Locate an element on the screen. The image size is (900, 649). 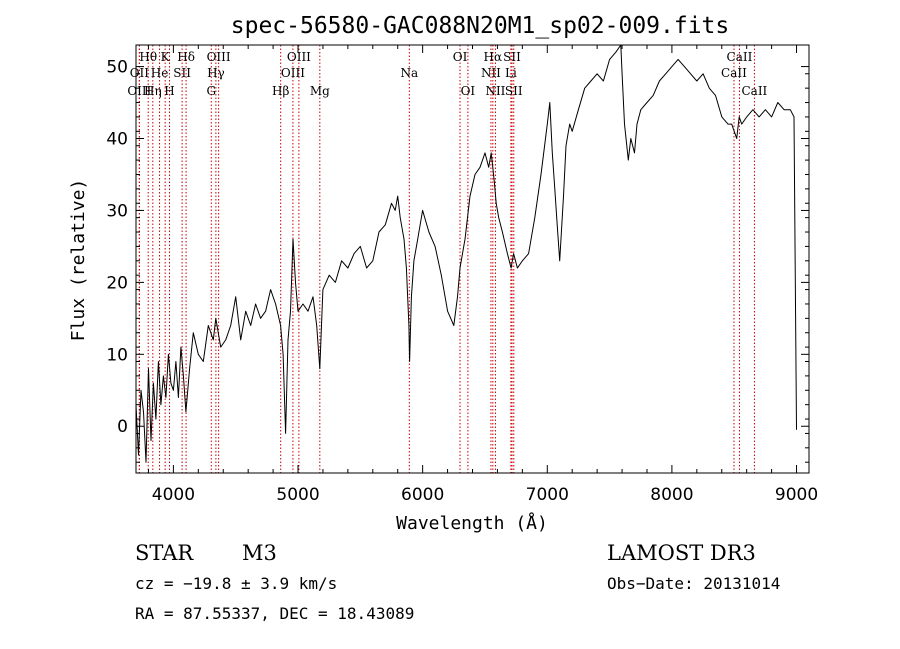
x-tick-label: 4000 is located at coordinates (173, 495).